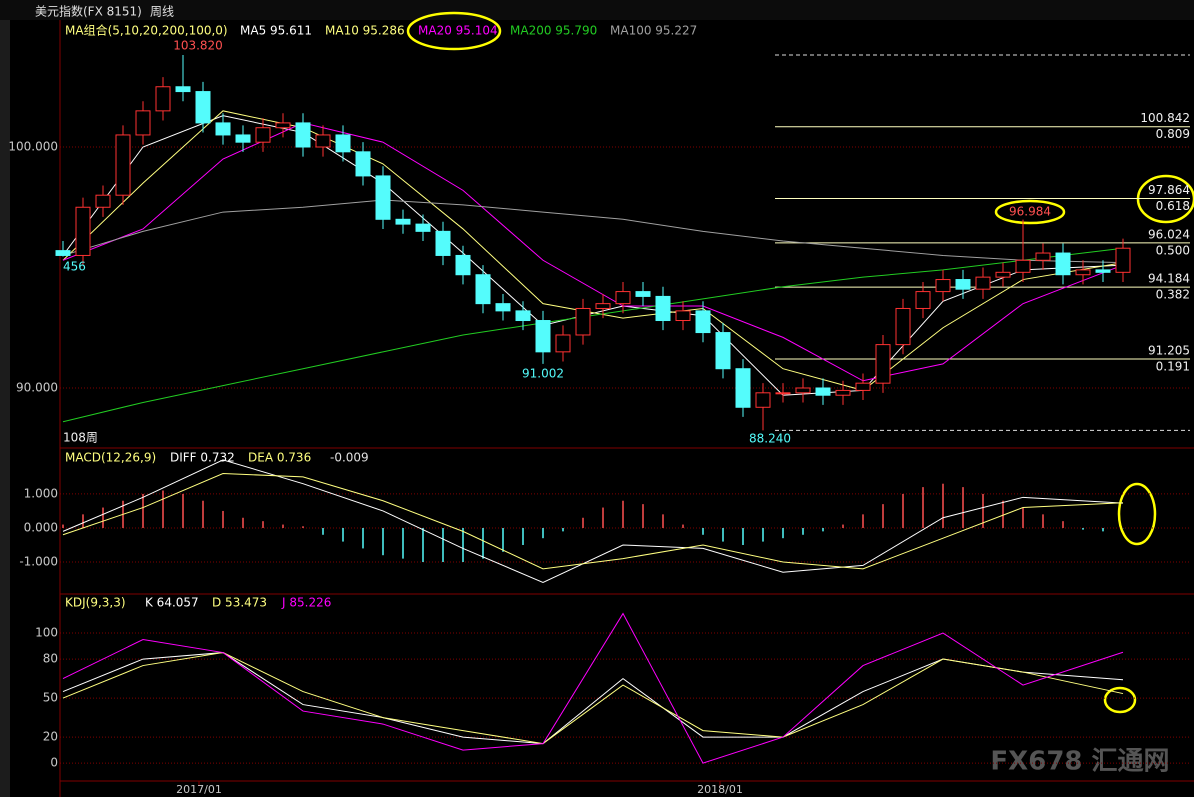 This screenshot has width=1194, height=797. I want to click on y-tick-label: -1.000, so click(38, 562).